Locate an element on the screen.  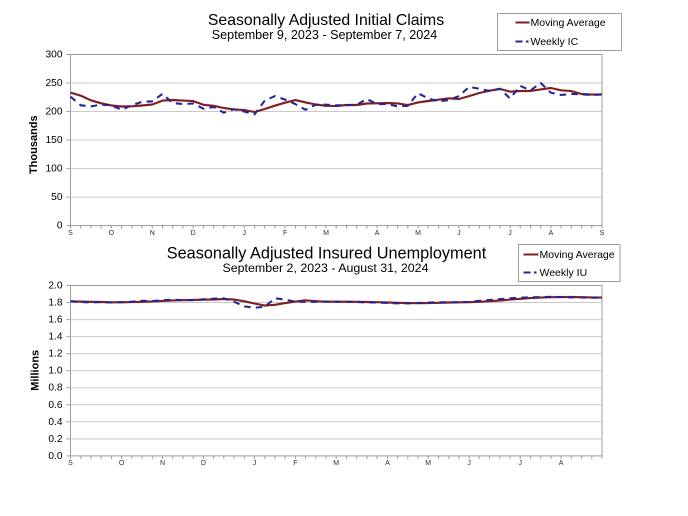
svg-text: 0.2 is located at coordinates (55, 439).